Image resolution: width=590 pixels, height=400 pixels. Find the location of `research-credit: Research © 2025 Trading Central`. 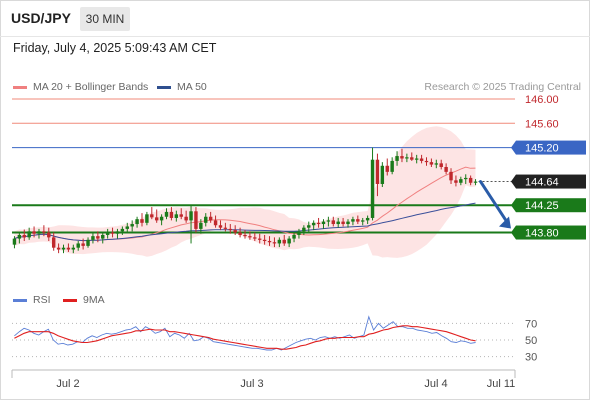

research-credit: Research © 2025 Trading Central is located at coordinates (502, 87).